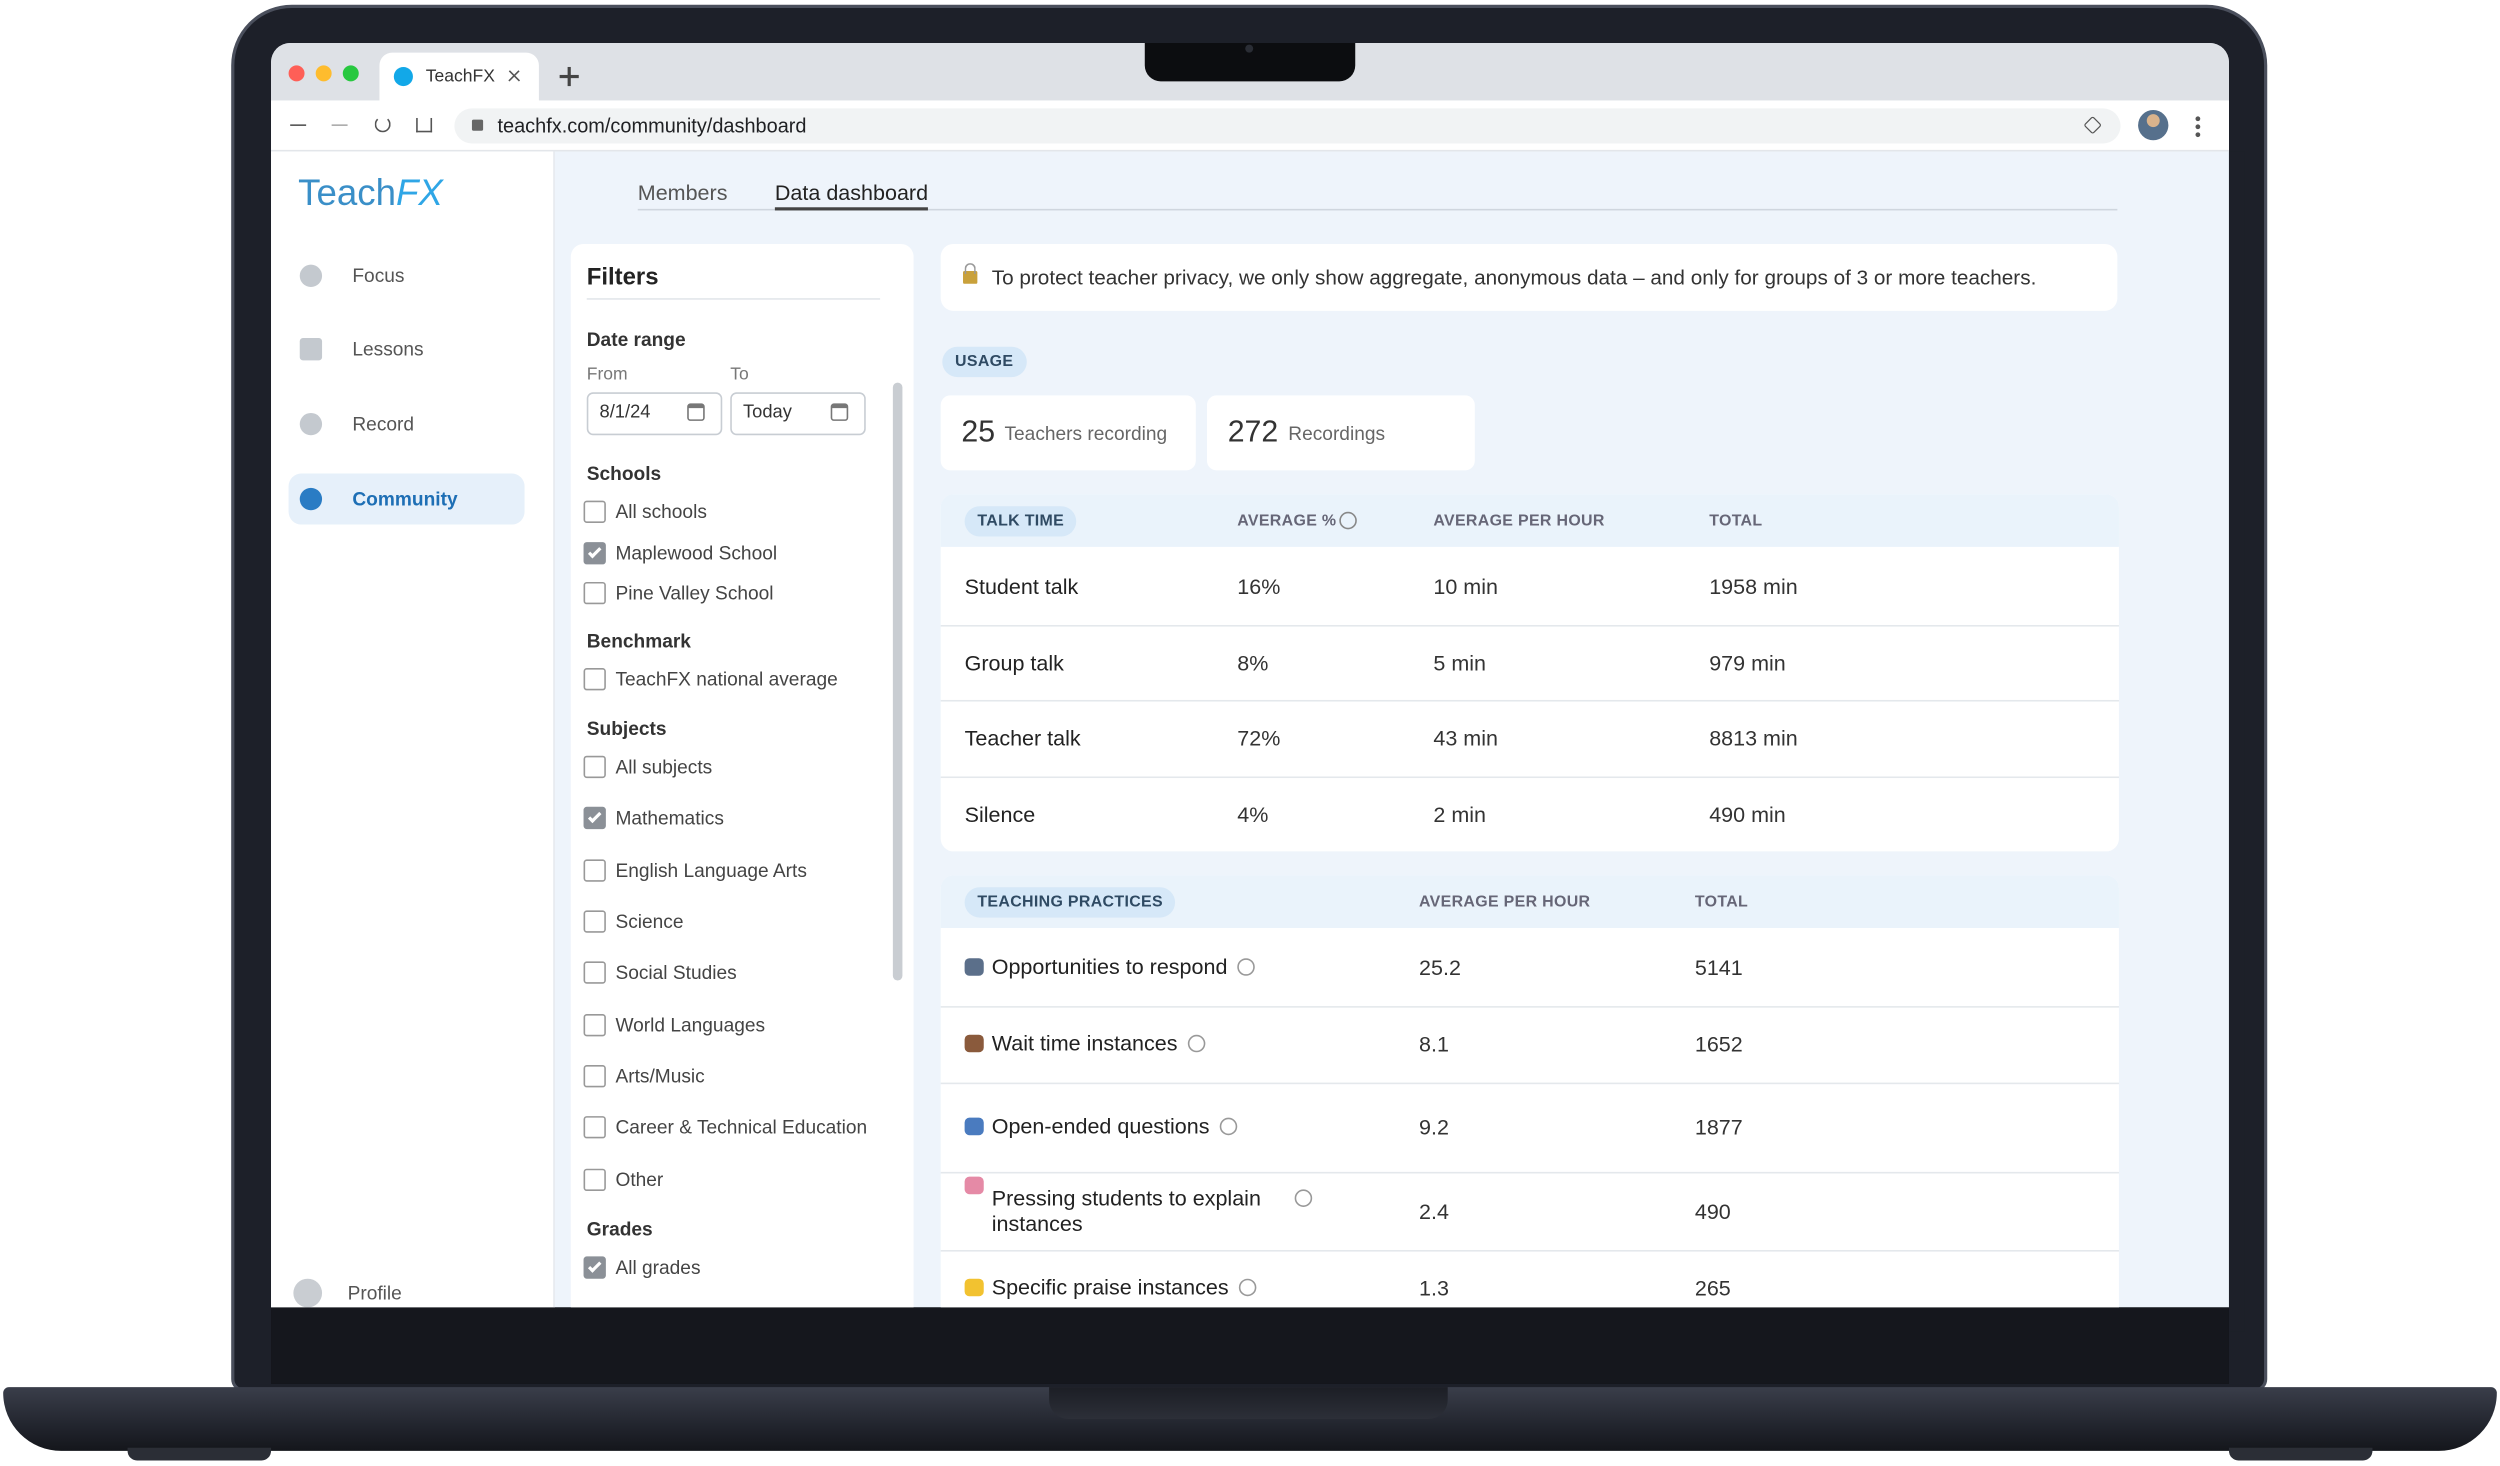  I want to click on checkbox-label: Social Studies, so click(676, 972).